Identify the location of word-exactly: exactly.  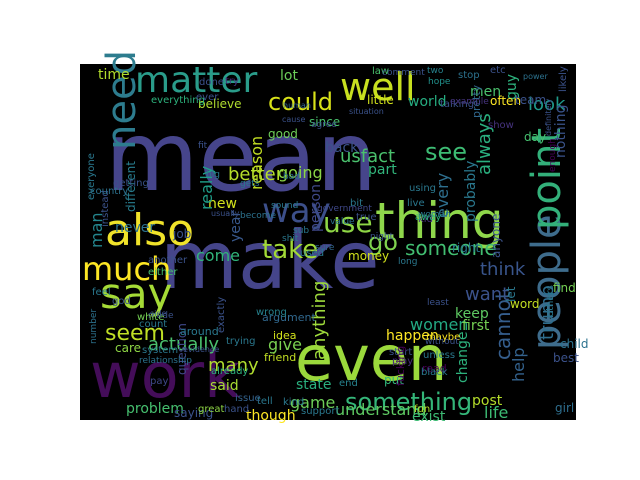
(221, 315).